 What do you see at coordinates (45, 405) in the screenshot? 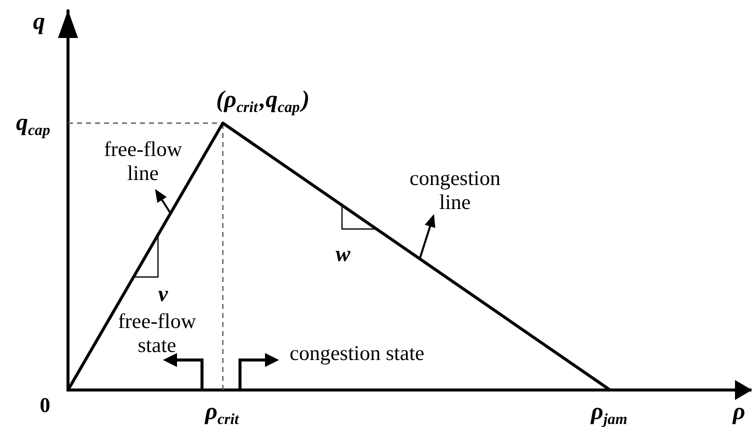
I see `text: 0` at bounding box center [45, 405].